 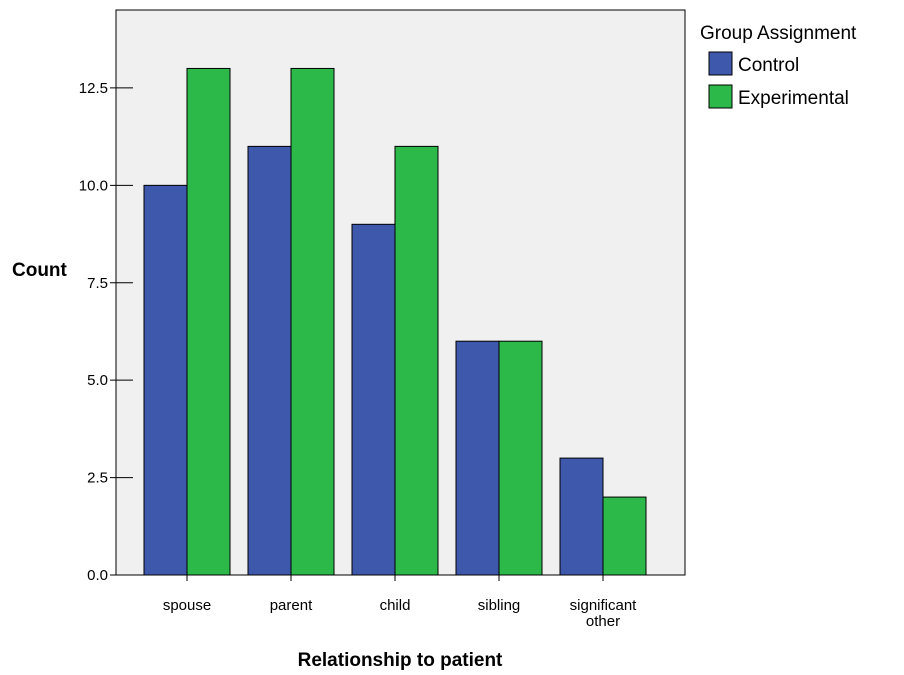 I want to click on x-axis-title: Relationship to patient, so click(x=400, y=660).